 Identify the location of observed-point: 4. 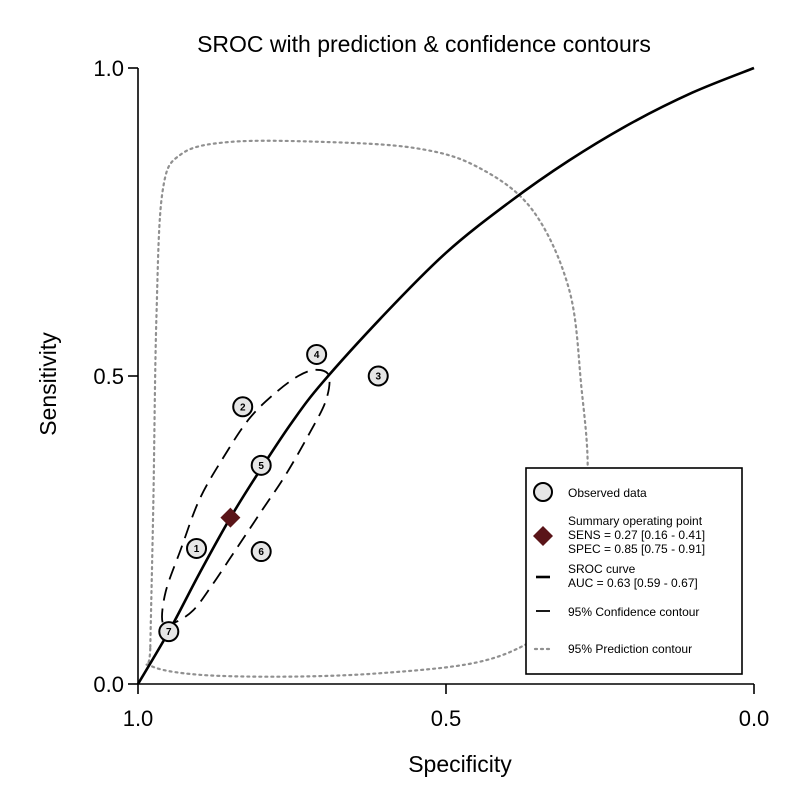
(317, 354).